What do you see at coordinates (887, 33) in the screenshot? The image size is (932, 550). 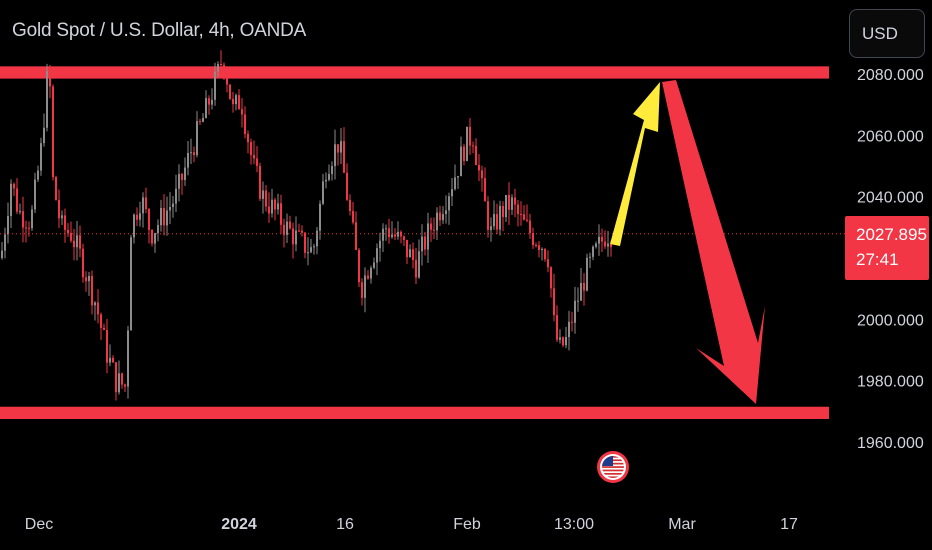 I see `currency-button: USD` at bounding box center [887, 33].